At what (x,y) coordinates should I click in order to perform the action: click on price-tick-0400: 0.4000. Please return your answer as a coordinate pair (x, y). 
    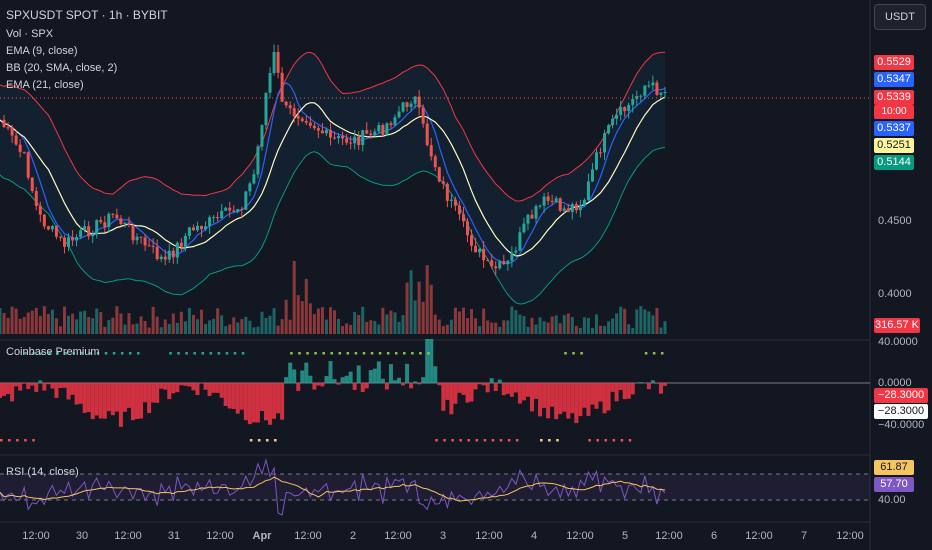
    Looking at the image, I should click on (895, 294).